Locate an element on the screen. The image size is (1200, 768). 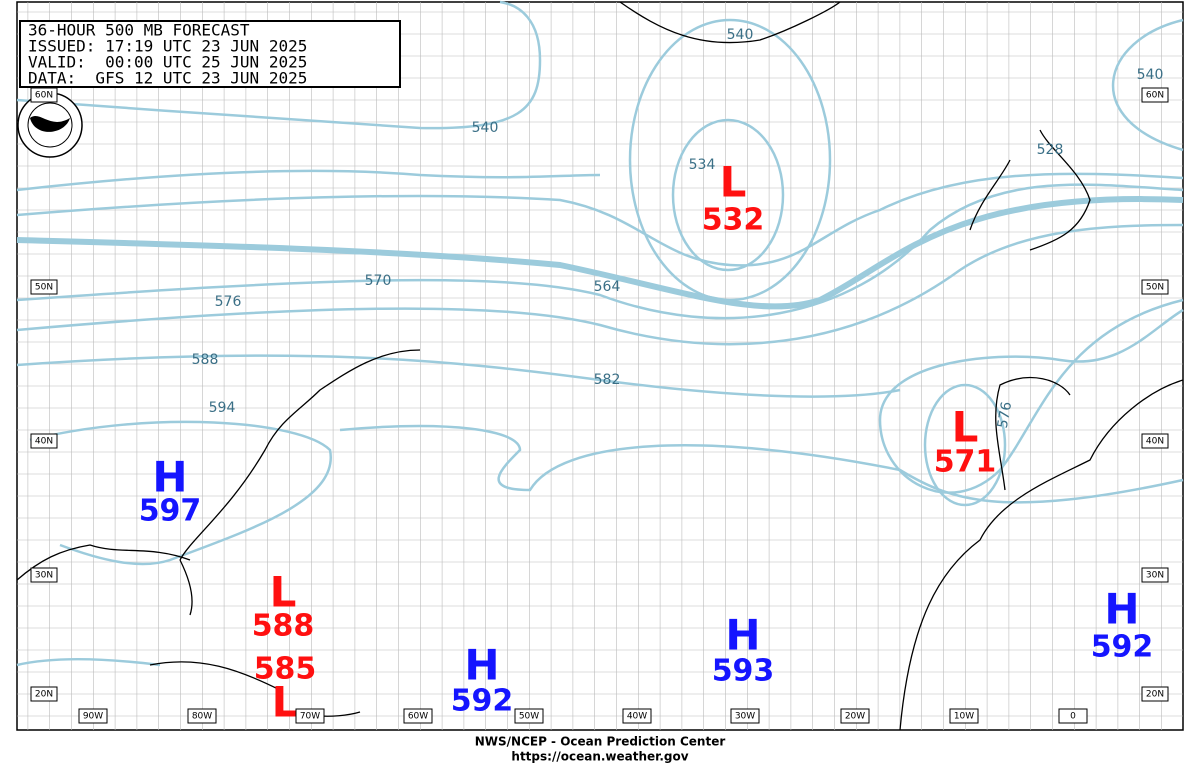
longitude-label: 70W is located at coordinates (310, 717).